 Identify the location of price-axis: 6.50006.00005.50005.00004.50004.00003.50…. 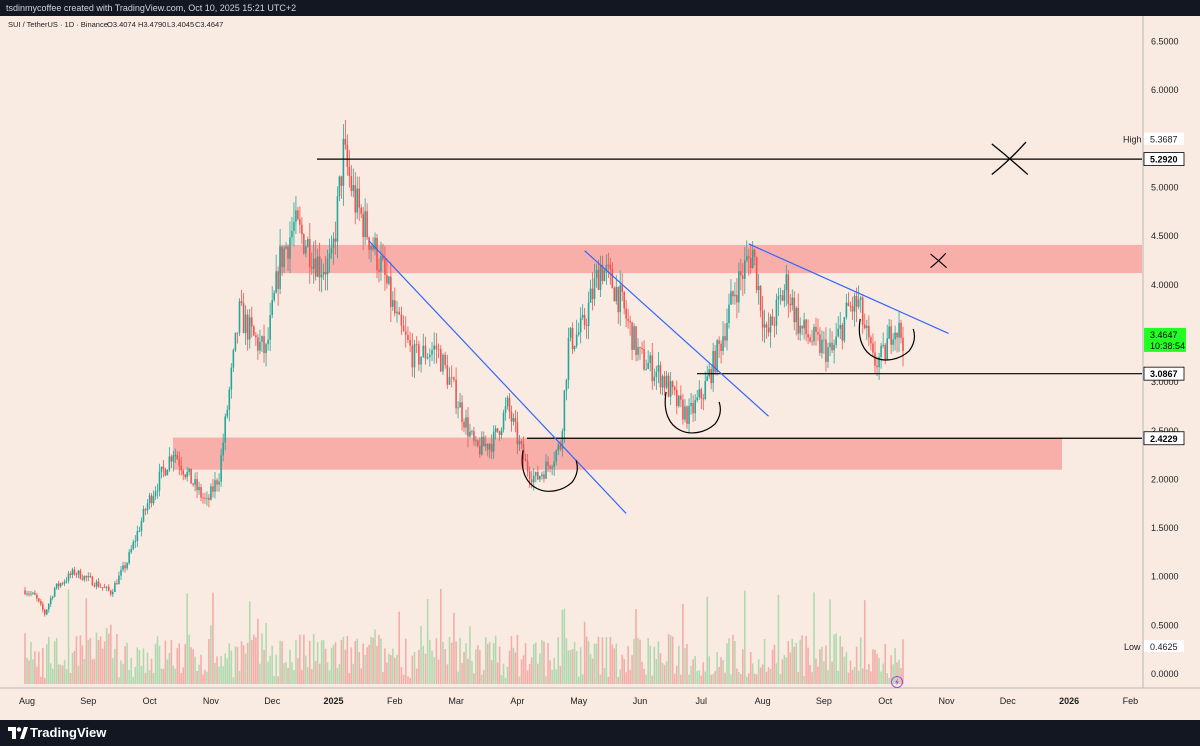
(1165, 358).